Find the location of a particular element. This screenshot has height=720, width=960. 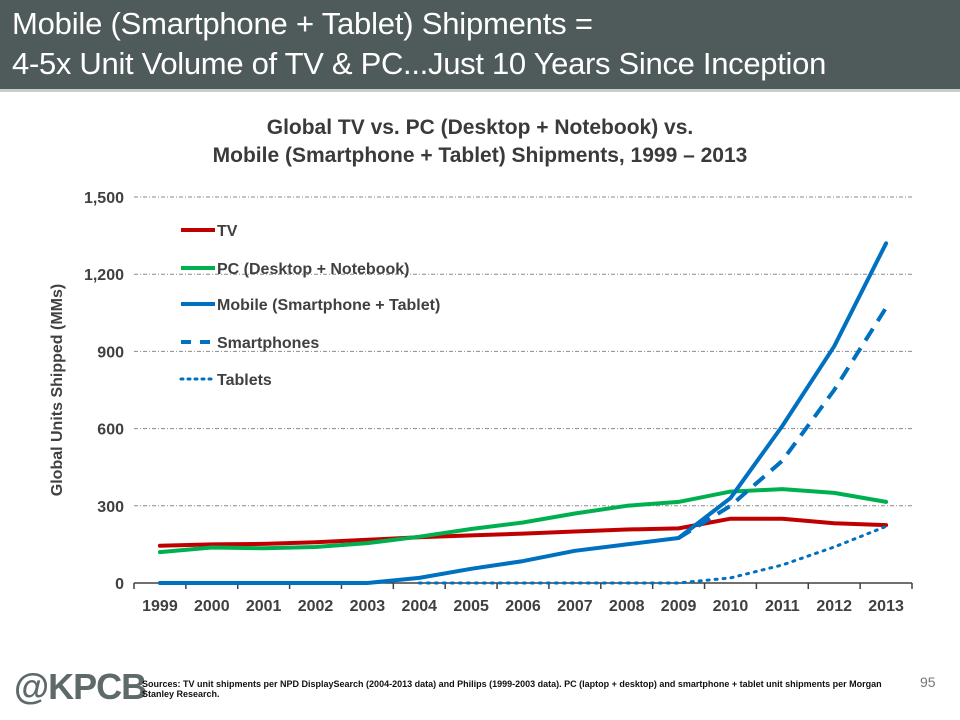

x-tick-label: 2011 is located at coordinates (782, 606).